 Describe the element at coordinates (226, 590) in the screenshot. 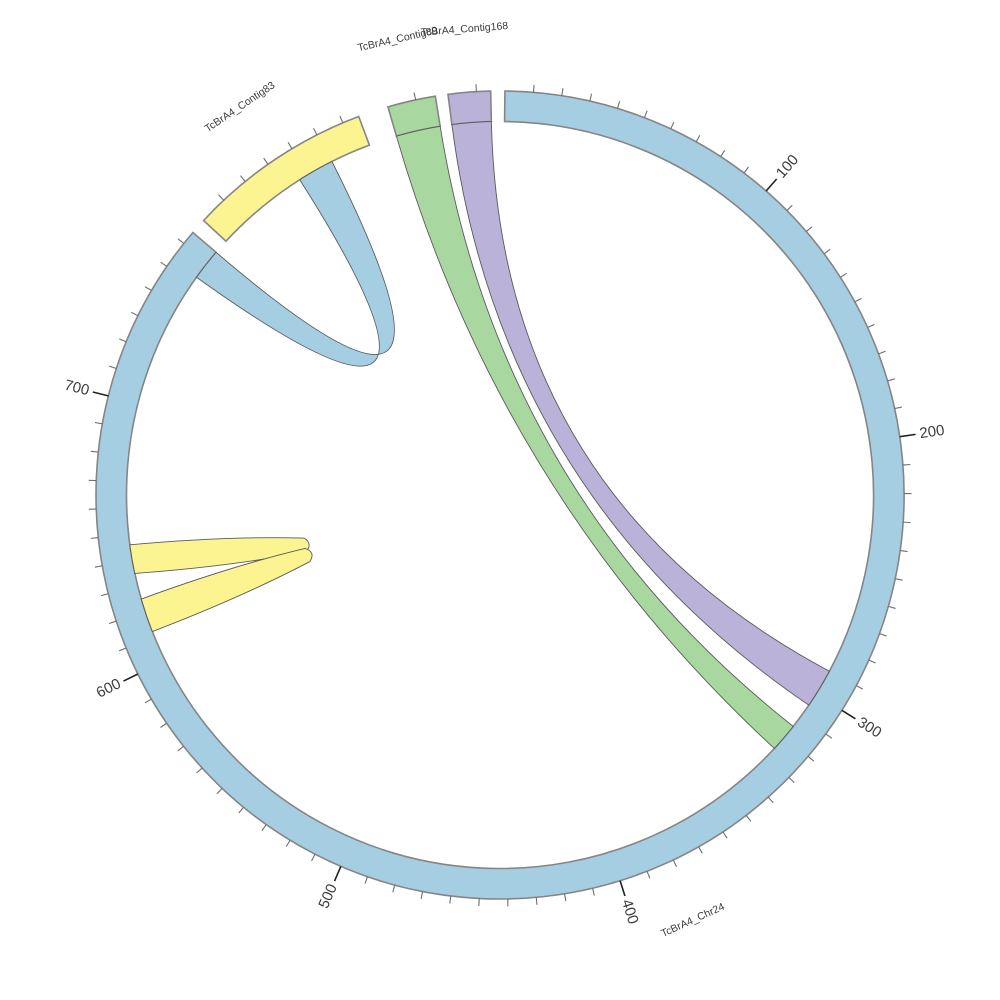

I see `ribbon-chr24-hairpin-b` at that location.